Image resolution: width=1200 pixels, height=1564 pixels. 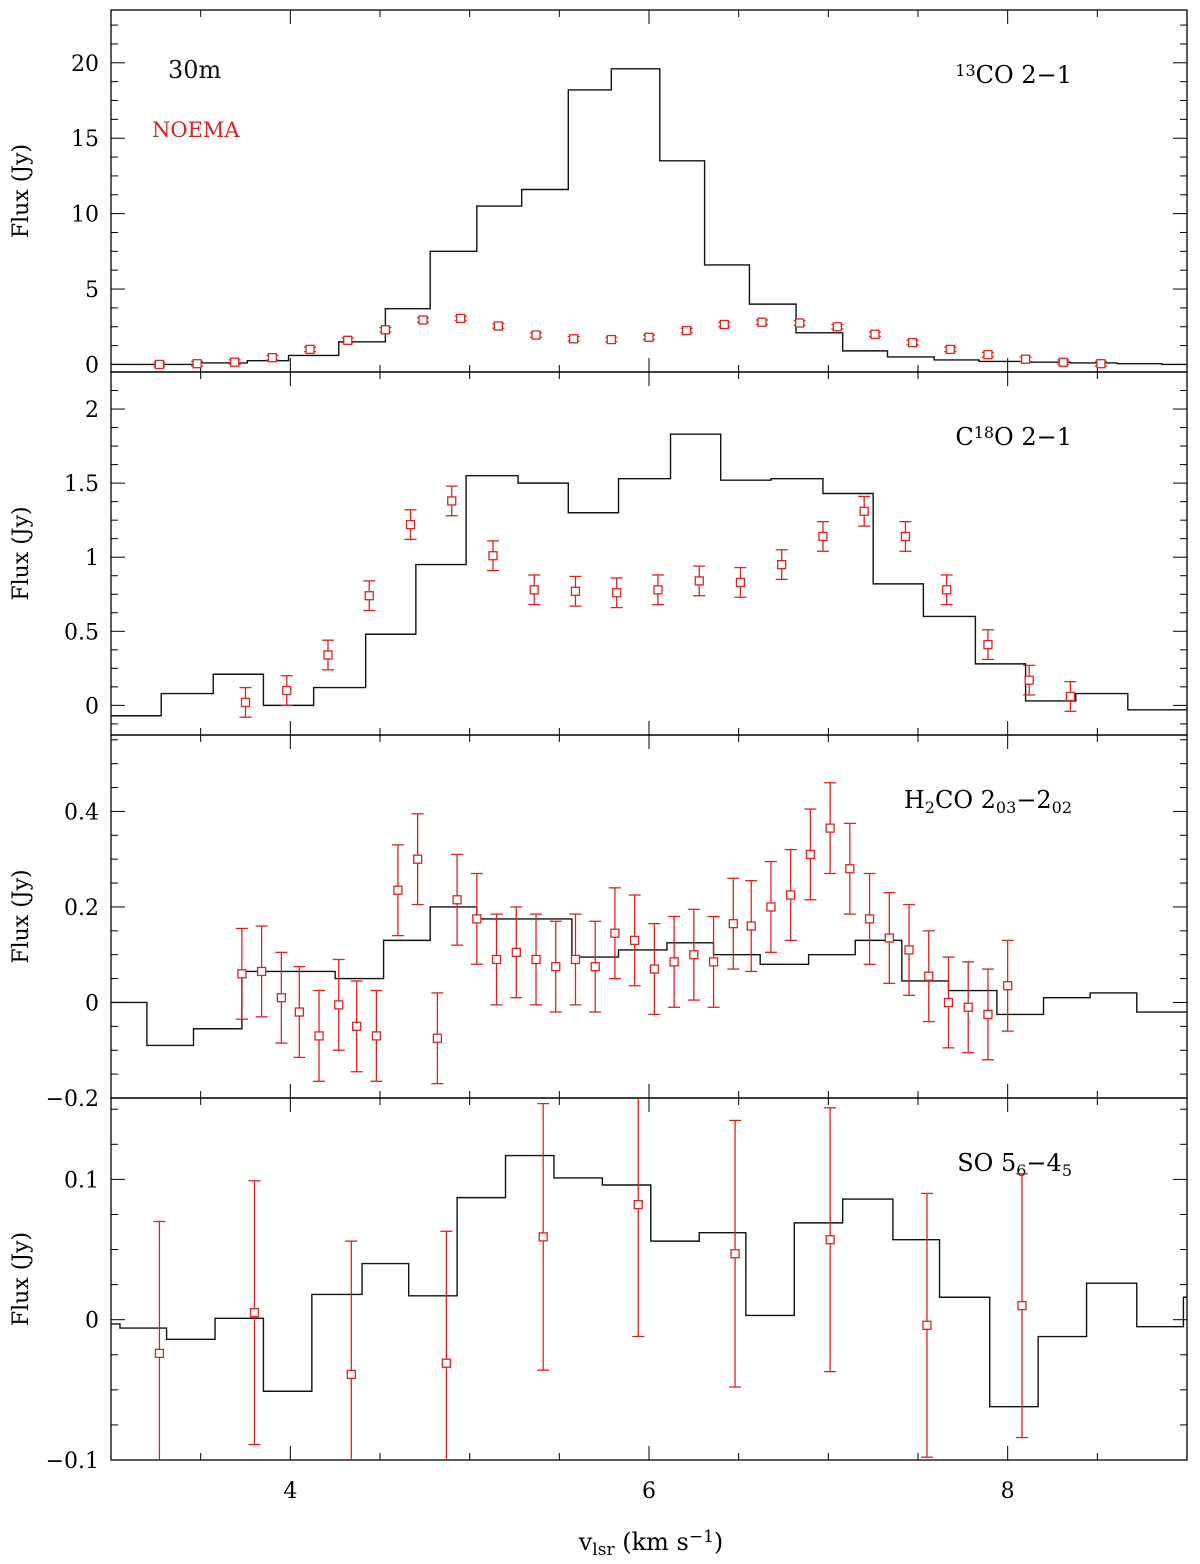 What do you see at coordinates (196, 130) in the screenshot?
I see `legend-noema: NOEMA` at bounding box center [196, 130].